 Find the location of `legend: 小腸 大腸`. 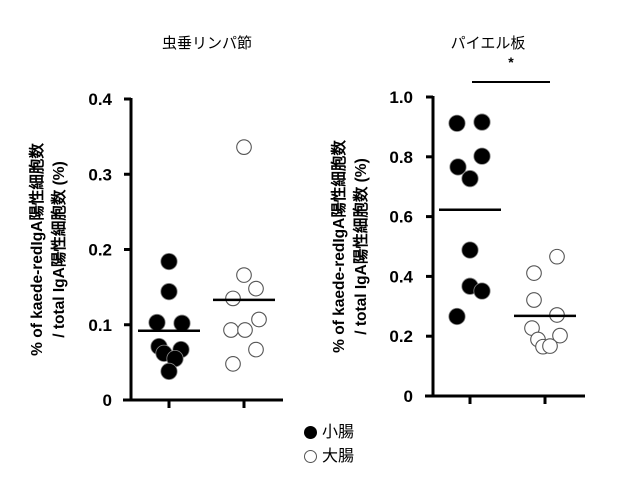

legend: 小腸 大腸 is located at coordinates (329, 444).